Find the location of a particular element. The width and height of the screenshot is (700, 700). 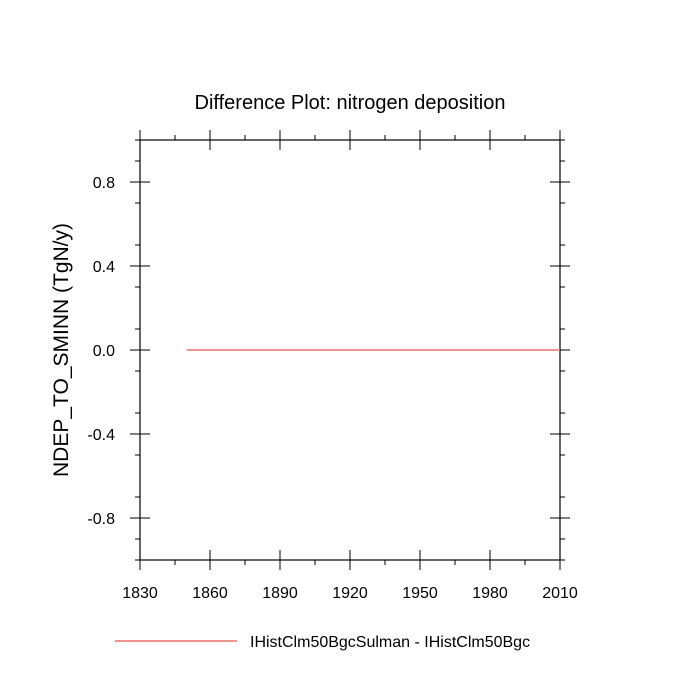

legend: IHistClm50BgcSulman - IHistClm50Bgc is located at coordinates (322, 642).